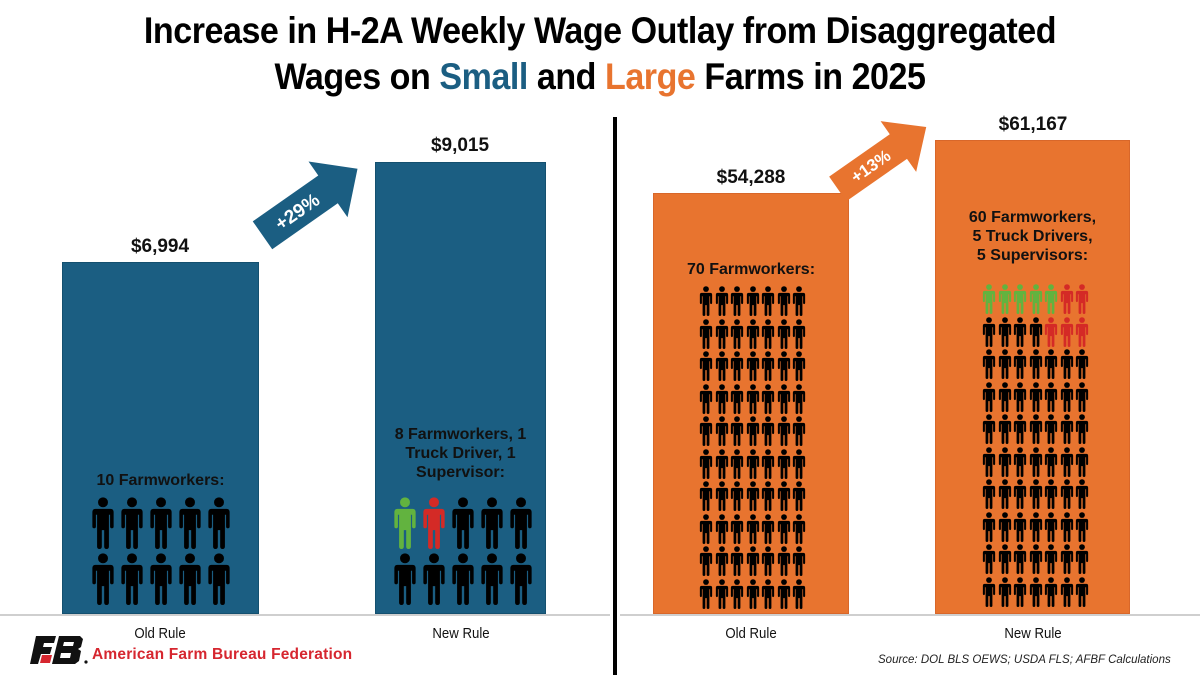 Image resolution: width=1200 pixels, height=675 pixels. What do you see at coordinates (600, 76) in the screenshot?
I see `title-line-2: Wages on Small and Large Farms in 2025` at bounding box center [600, 76].